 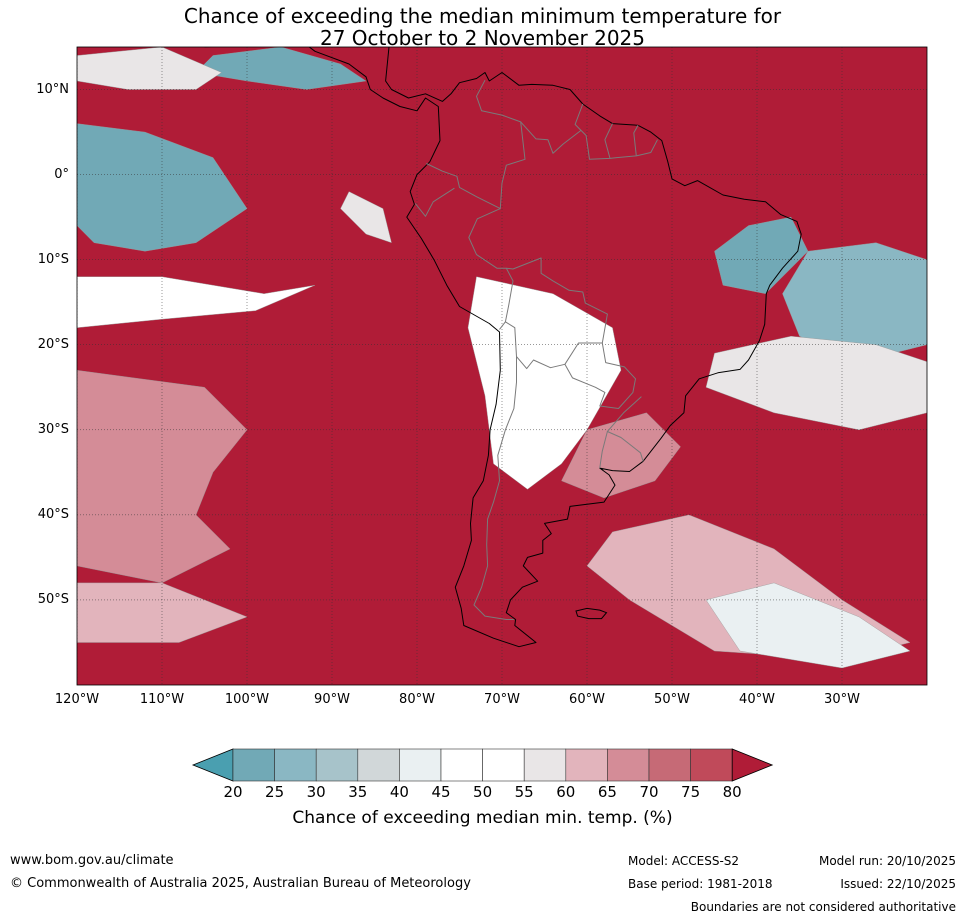 I want to click on colorbar-tick-label: 40, so click(x=399, y=792).